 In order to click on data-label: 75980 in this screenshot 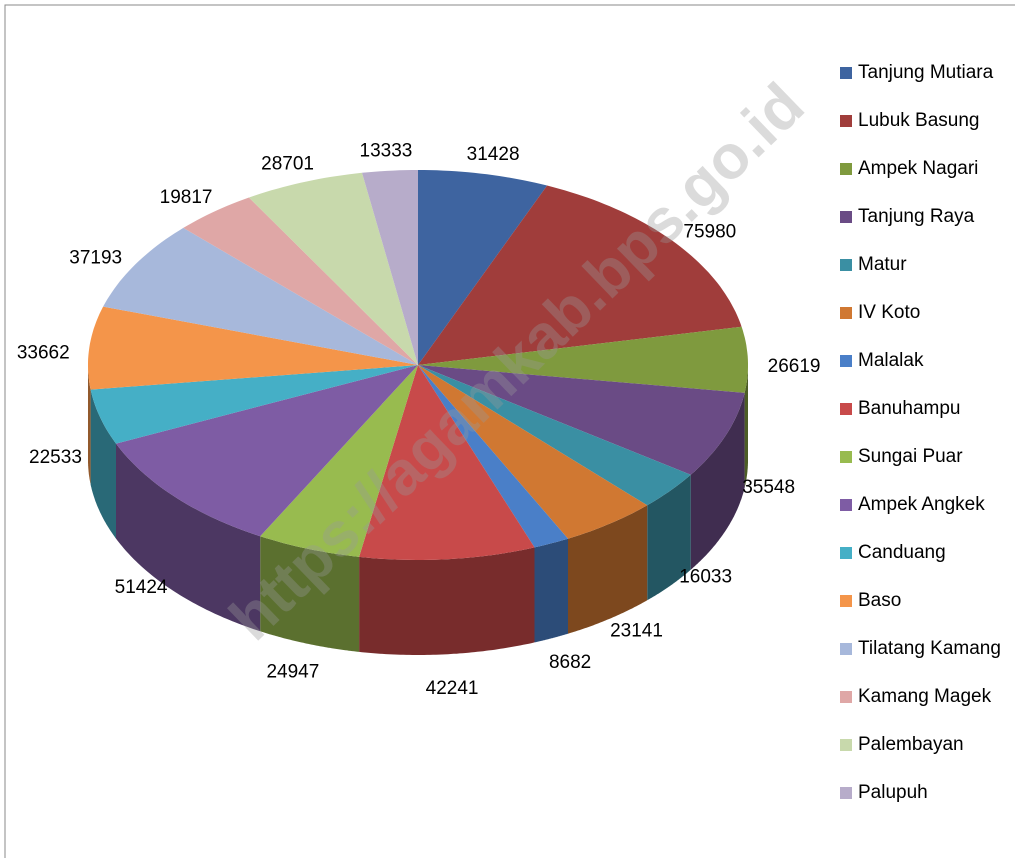, I will do `click(709, 232)`.